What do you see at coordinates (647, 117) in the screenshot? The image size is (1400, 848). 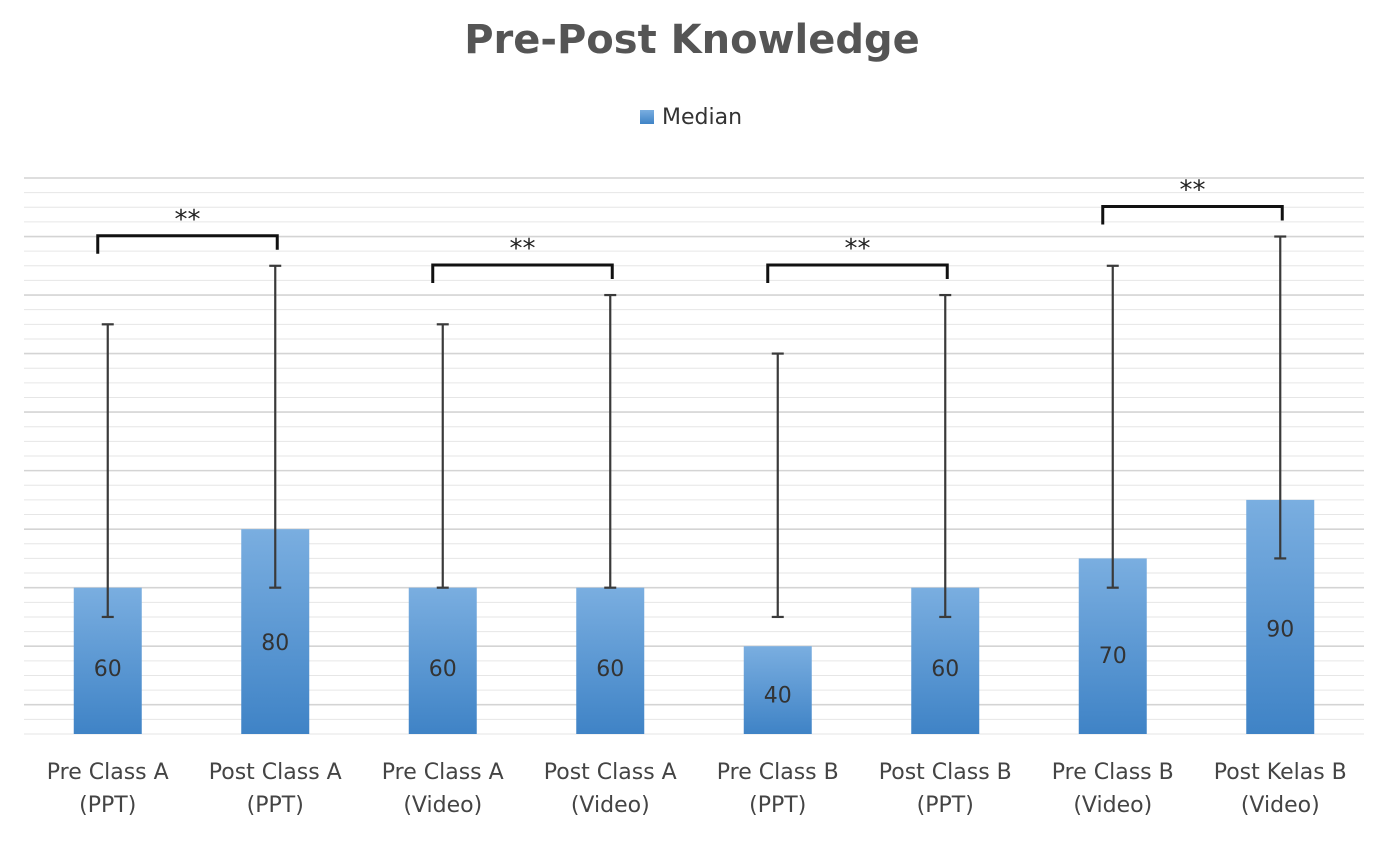 I see `legend-swatch-median` at bounding box center [647, 117].